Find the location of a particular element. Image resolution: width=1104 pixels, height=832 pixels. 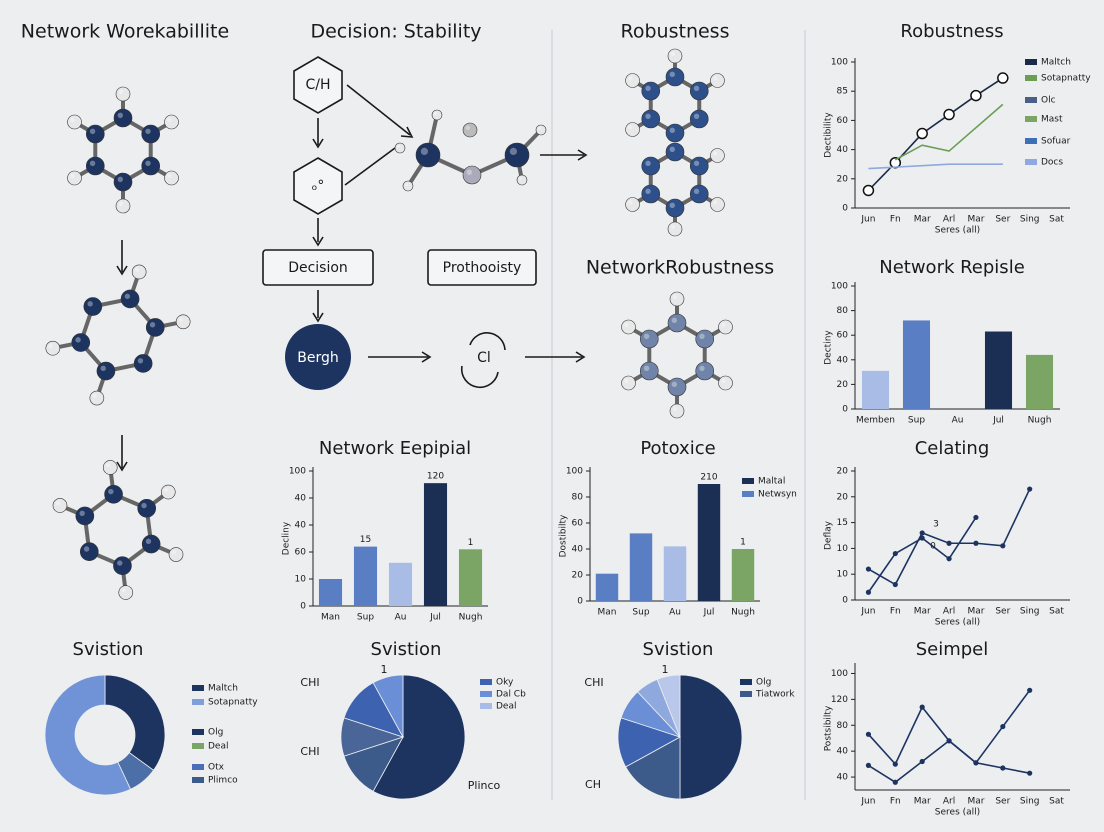

y-tick-label: 0 is located at coordinates (845, 209).